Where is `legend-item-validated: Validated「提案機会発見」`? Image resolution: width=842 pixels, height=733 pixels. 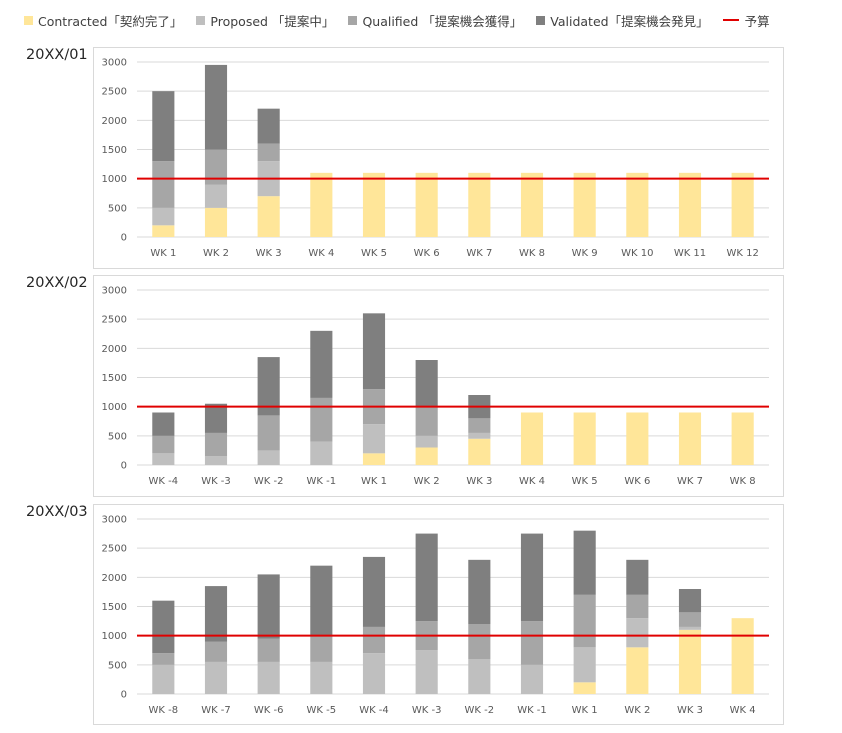
legend-item-validated: Validated「提案機会発見」 is located at coordinates (622, 20).